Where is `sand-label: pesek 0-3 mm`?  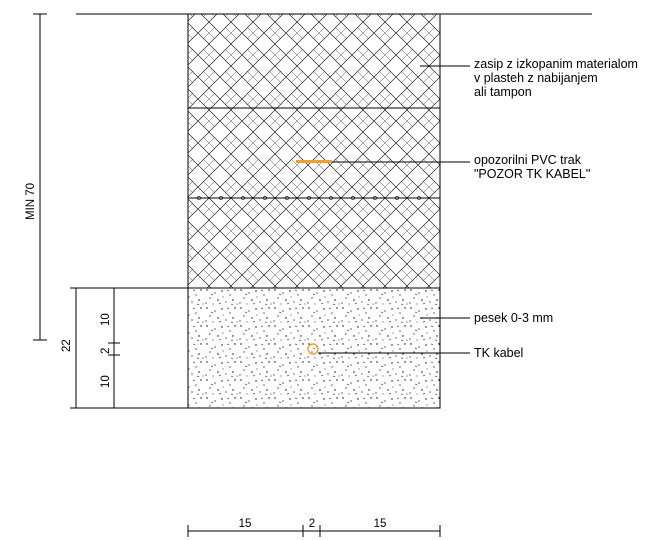
sand-label: pesek 0-3 mm is located at coordinates (513, 318).